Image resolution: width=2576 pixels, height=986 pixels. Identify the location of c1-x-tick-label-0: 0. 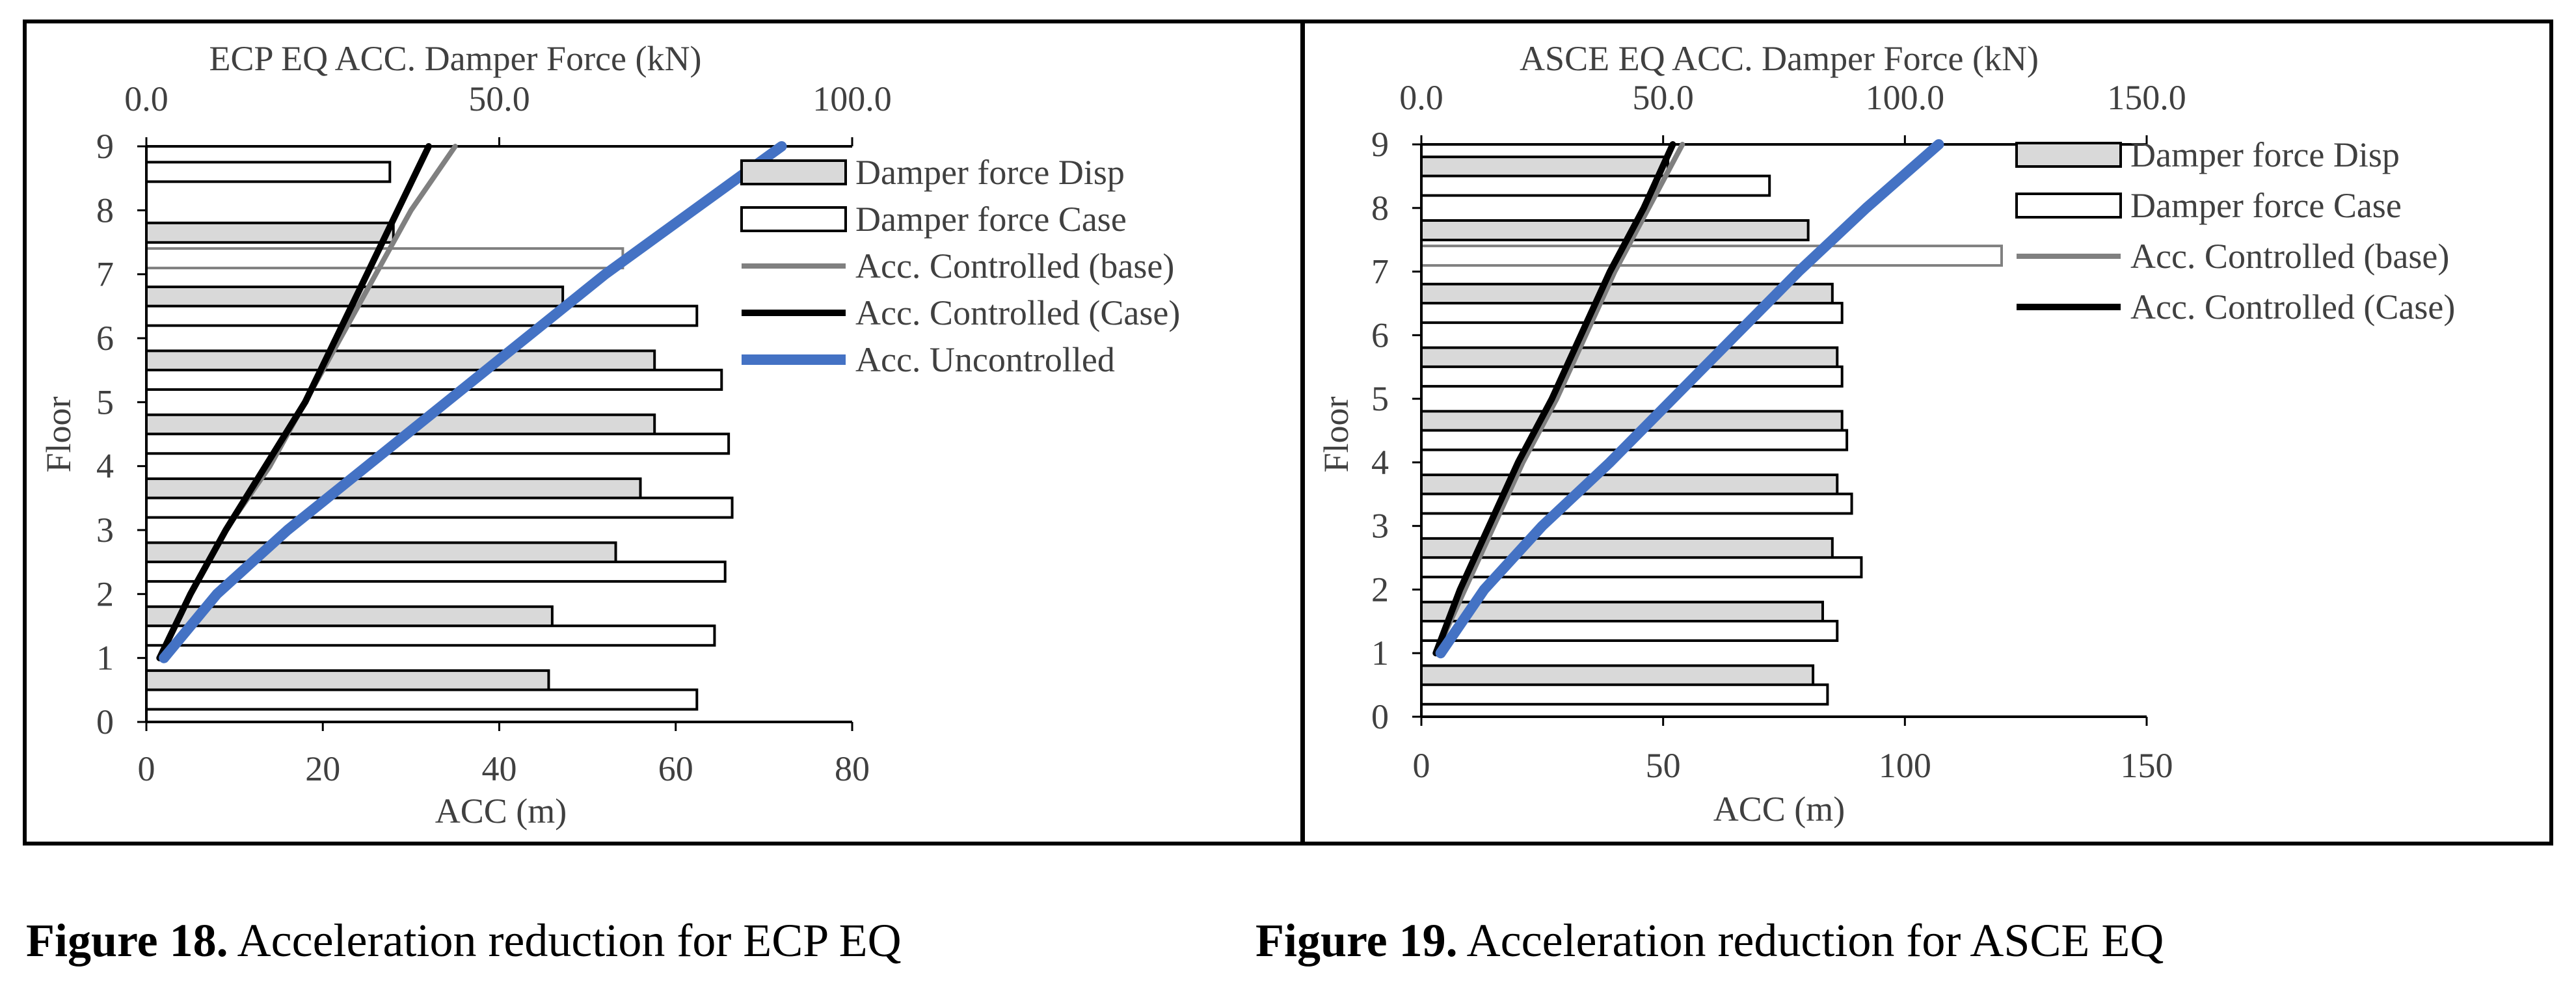
(1421, 765).